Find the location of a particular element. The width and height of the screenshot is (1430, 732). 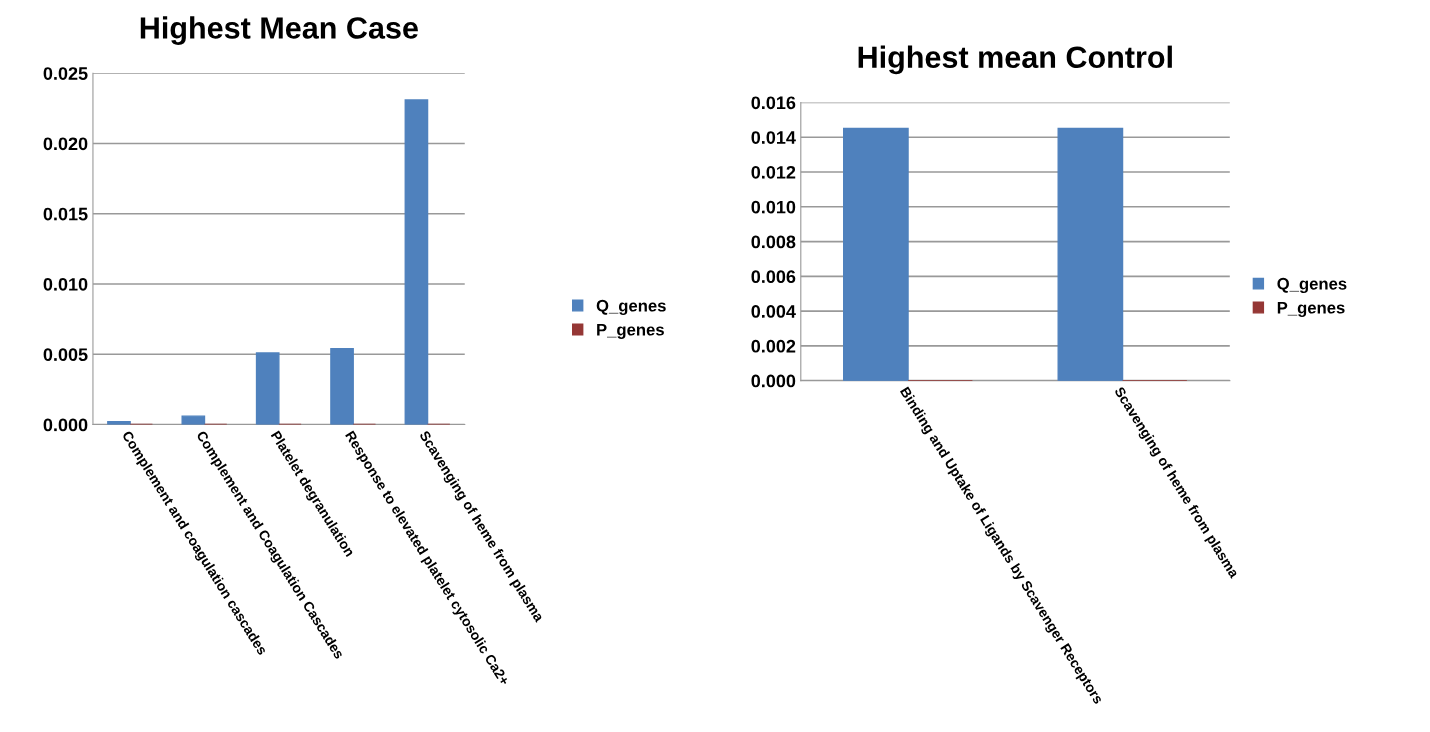

y-tick-label: 0.012 is located at coordinates (773, 172).